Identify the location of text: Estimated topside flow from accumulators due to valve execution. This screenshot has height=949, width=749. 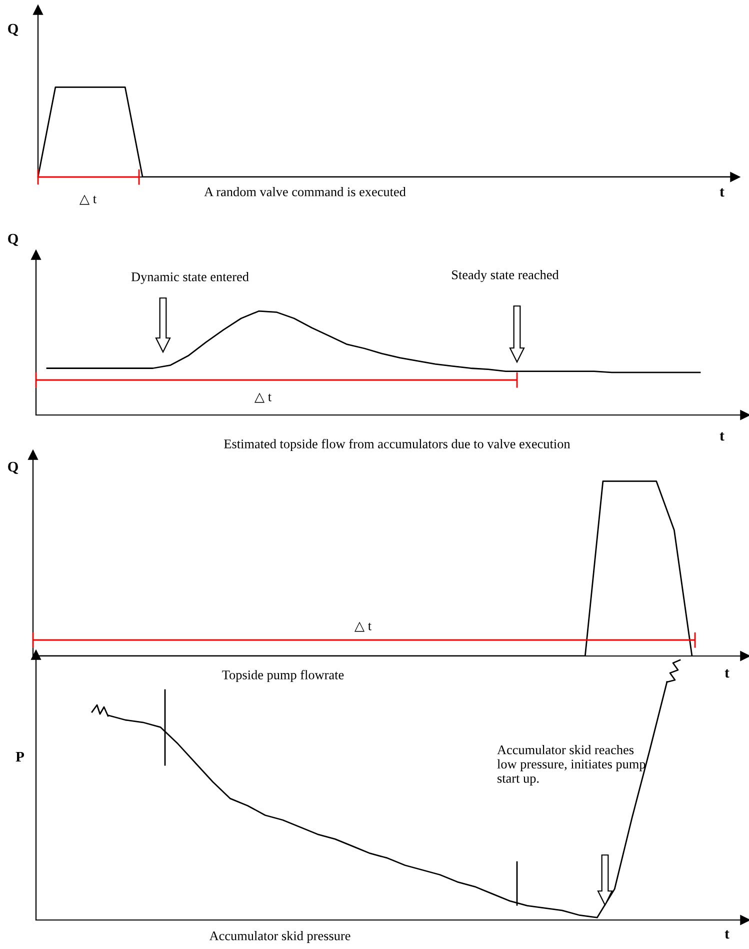
(397, 445).